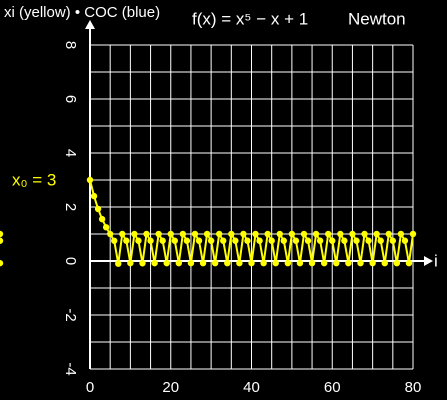  Describe the element at coordinates (70, 368) in the screenshot. I see `y-tick-label: -4` at that location.